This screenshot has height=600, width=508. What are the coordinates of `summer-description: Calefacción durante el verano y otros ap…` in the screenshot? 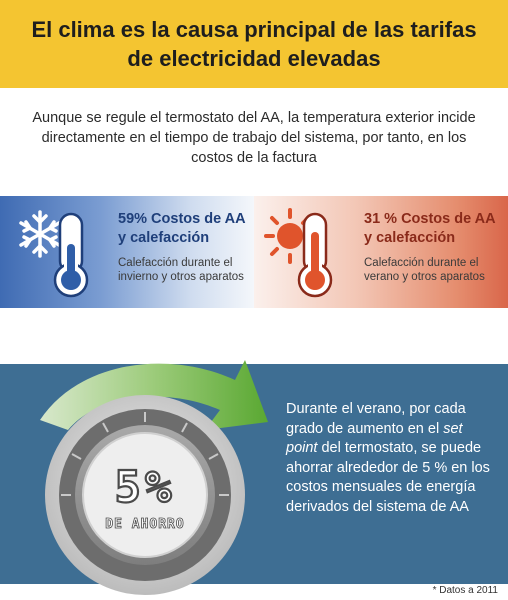 It's located at (424, 270).